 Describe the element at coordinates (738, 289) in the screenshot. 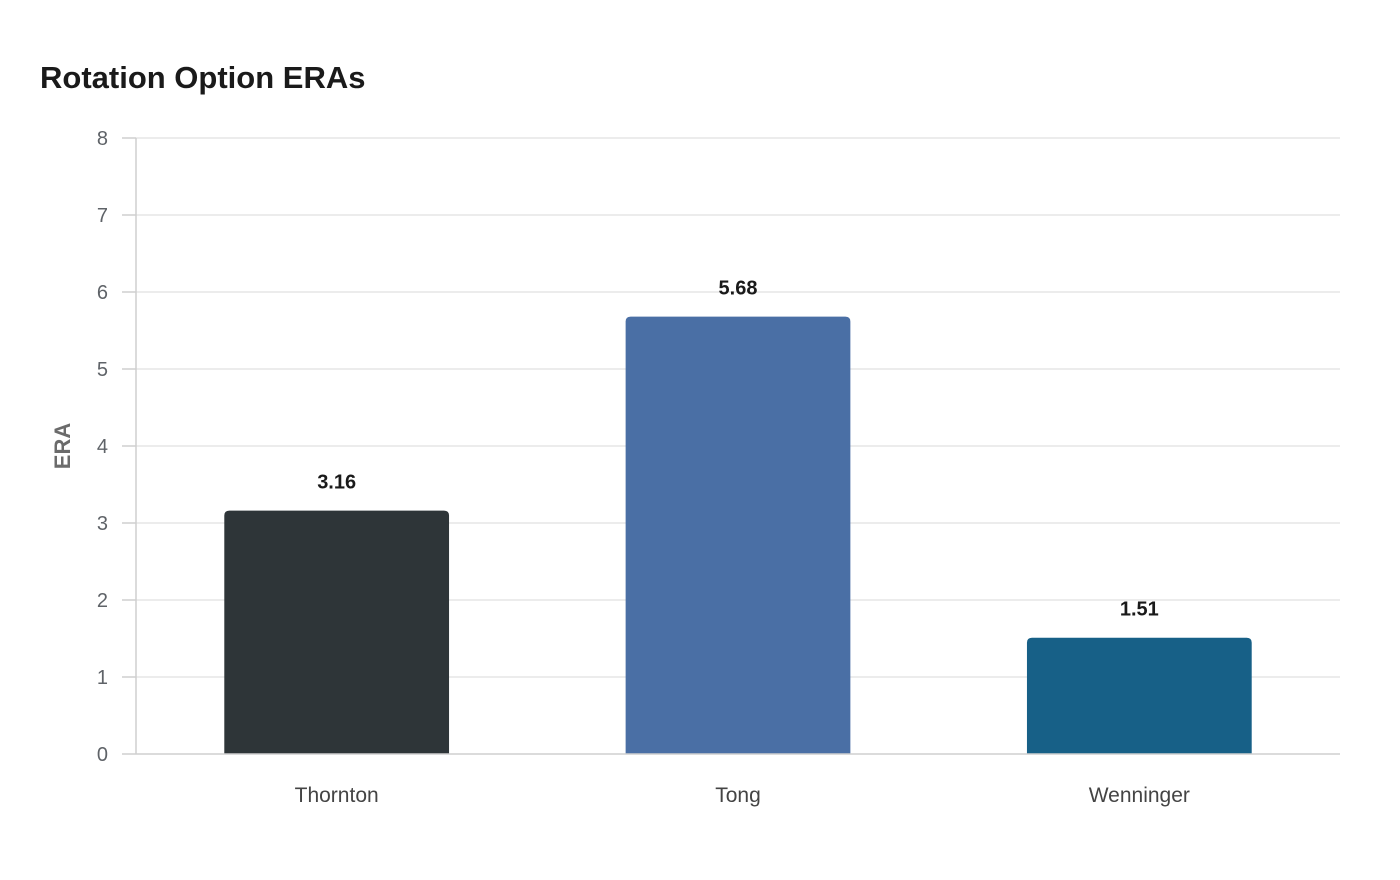

I see `value-label-tong: 5.68` at that location.